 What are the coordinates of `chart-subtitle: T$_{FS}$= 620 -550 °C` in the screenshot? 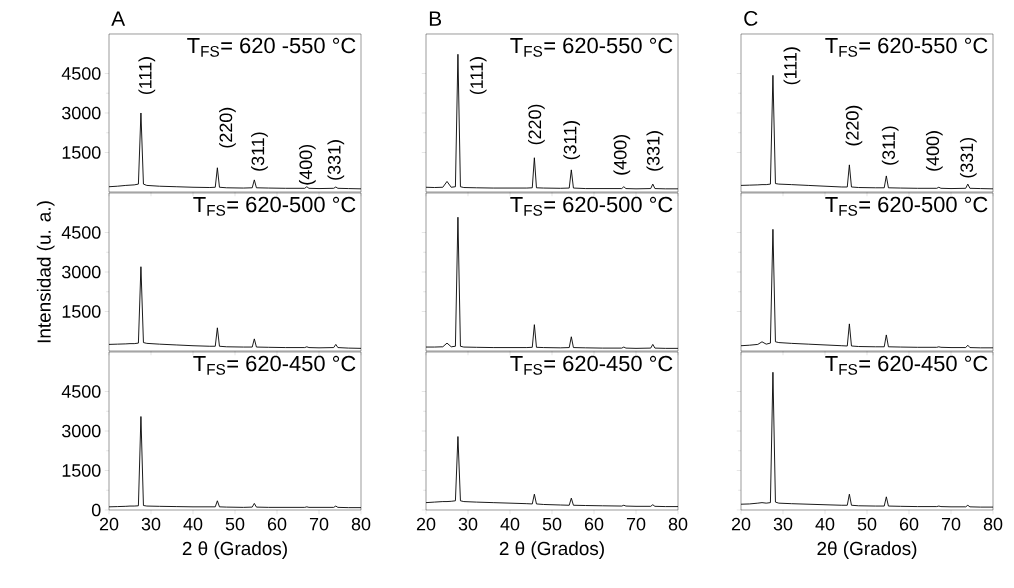 It's located at (271, 47).